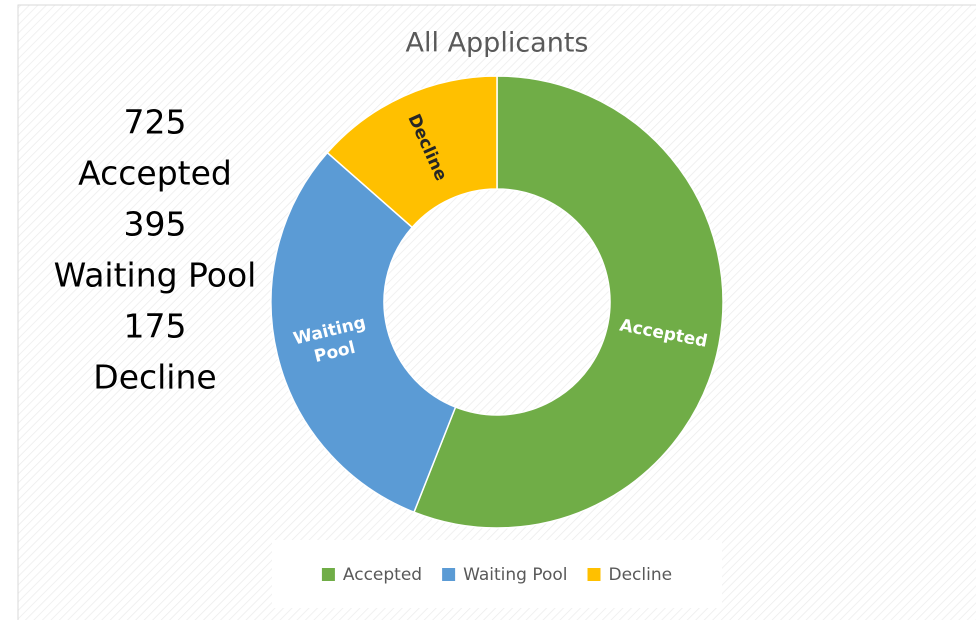 Image resolution: width=976 pixels, height=620 pixels. What do you see at coordinates (155, 250) in the screenshot?
I see `side-summary: 725 Accepted 395 Waiting Pool 175 Decline` at bounding box center [155, 250].